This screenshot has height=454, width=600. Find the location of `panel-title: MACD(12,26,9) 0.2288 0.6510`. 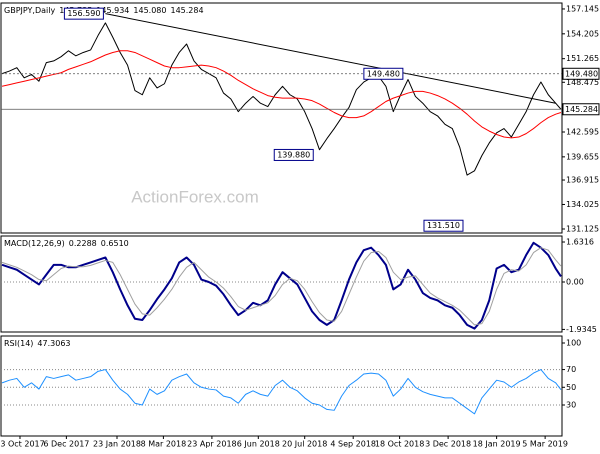

panel-title: MACD(12,26,9) 0.2288 0.6510 is located at coordinates (66, 243).